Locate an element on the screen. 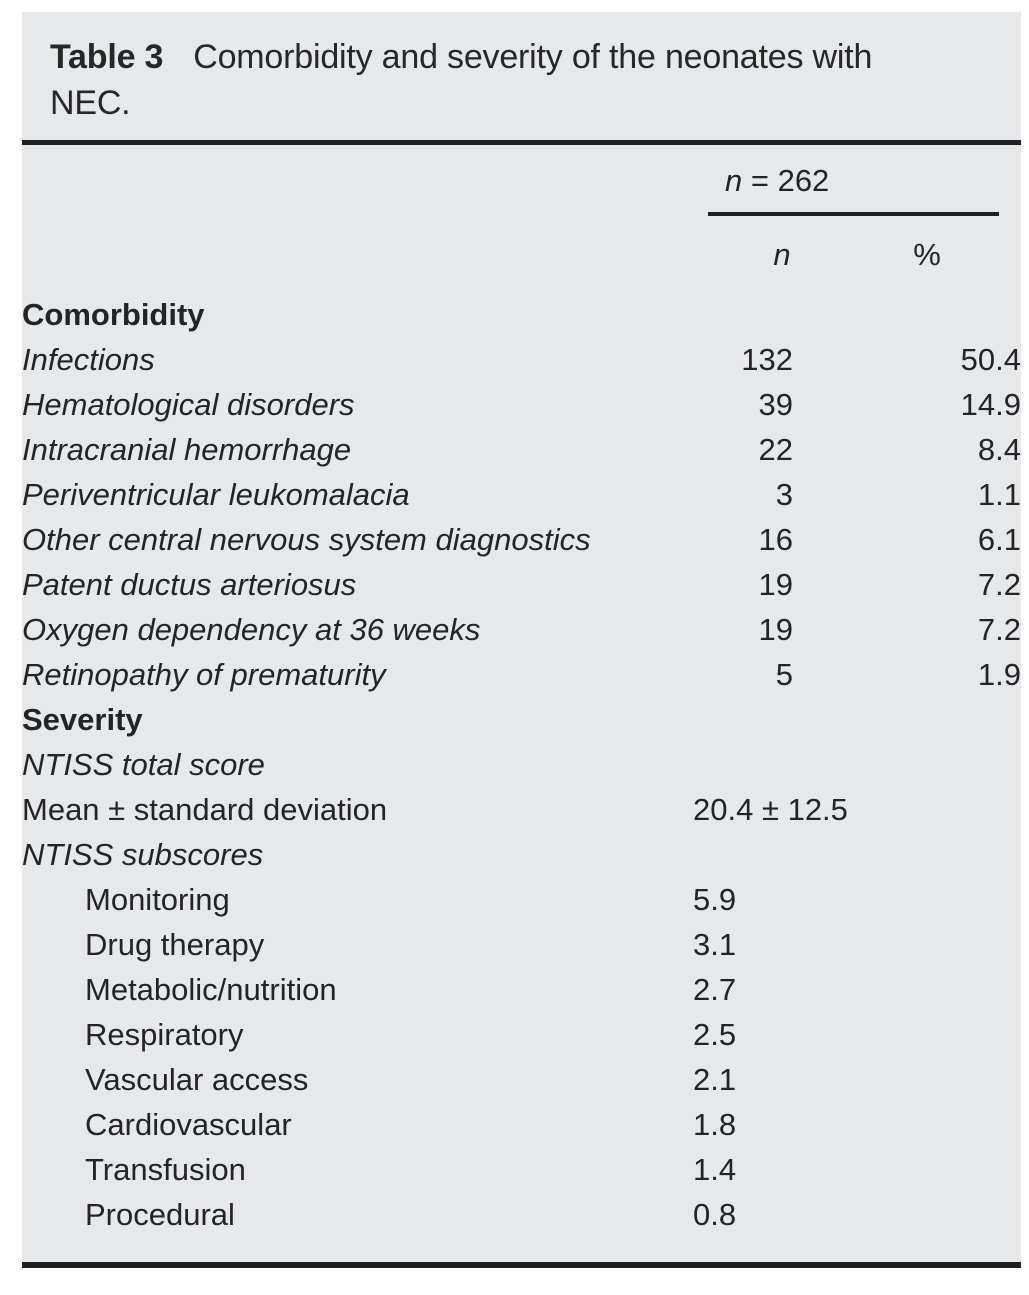 The image size is (1029, 1295). row-percent-value: 50.4 is located at coordinates (990, 359).